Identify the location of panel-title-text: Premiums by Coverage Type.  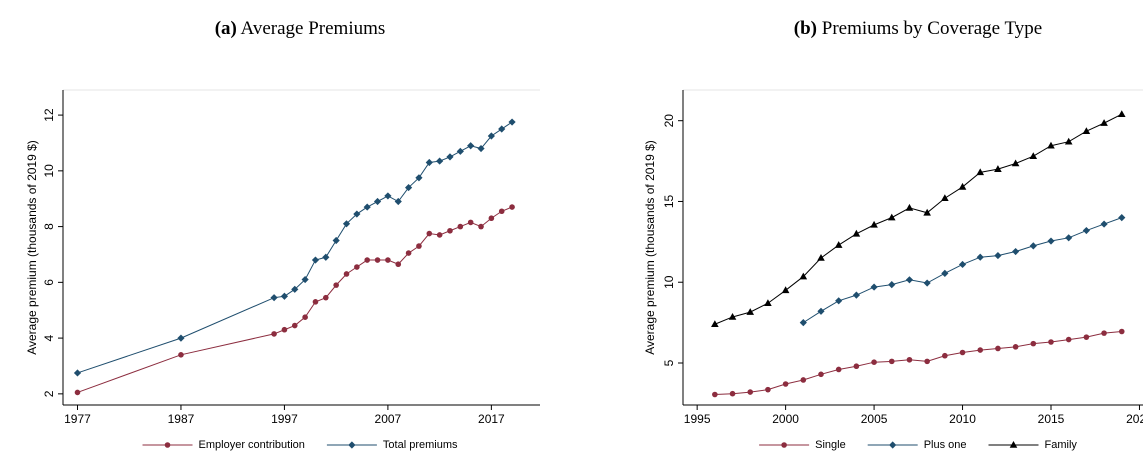
(929, 28).